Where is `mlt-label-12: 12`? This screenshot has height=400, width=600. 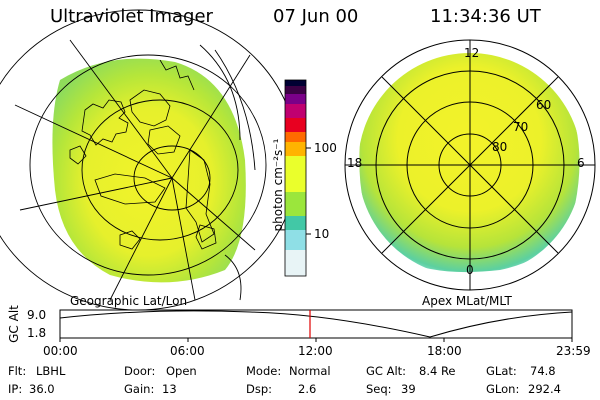 mlt-label-12: 12 is located at coordinates (472, 53).